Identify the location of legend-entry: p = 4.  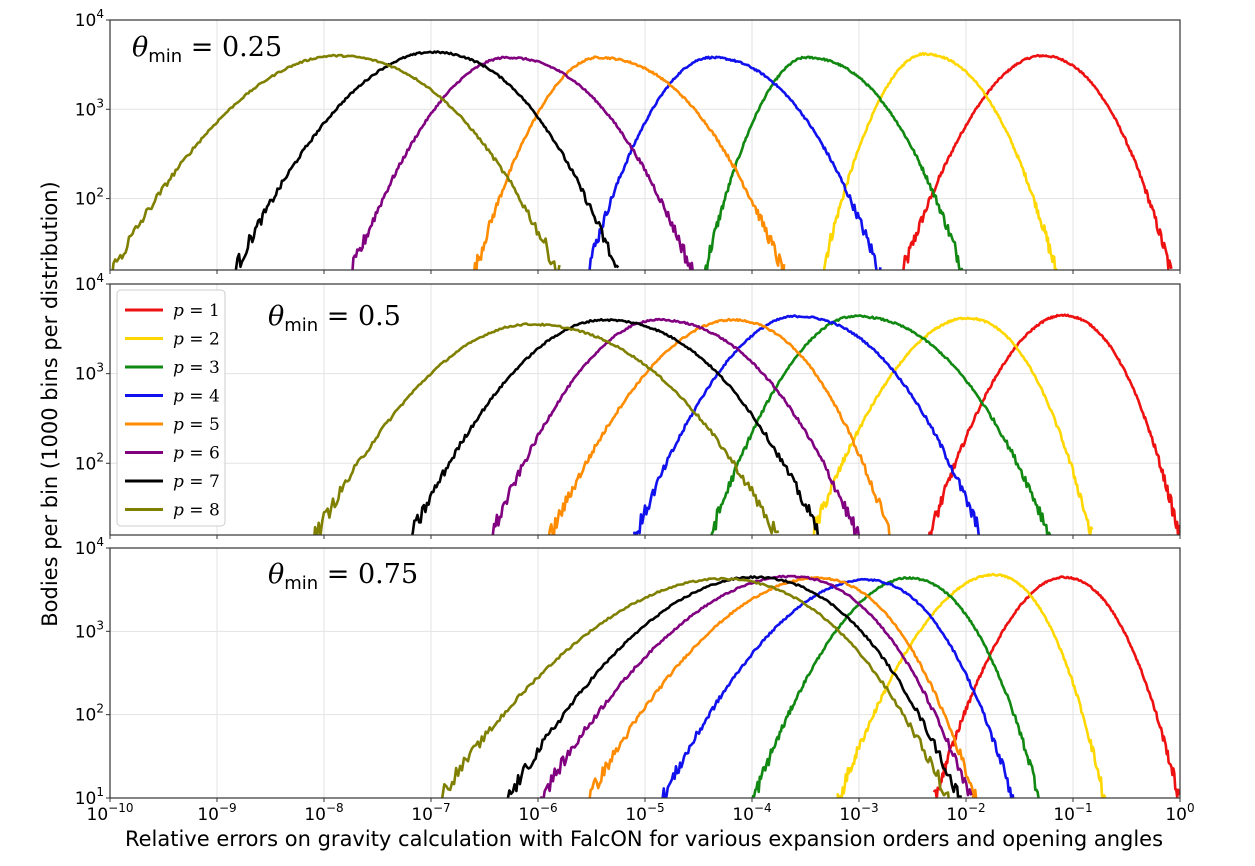
(196, 397).